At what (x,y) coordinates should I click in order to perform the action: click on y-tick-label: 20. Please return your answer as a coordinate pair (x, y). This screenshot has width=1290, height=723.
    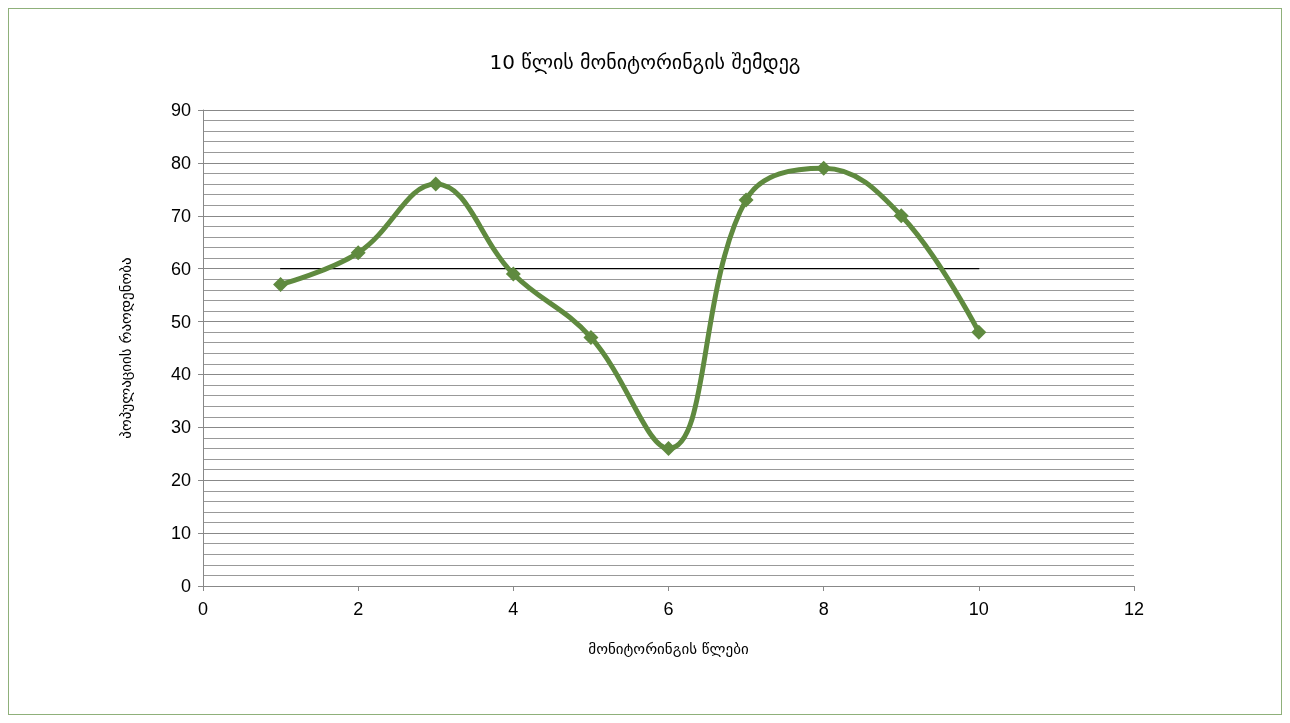
    Looking at the image, I should click on (180, 480).